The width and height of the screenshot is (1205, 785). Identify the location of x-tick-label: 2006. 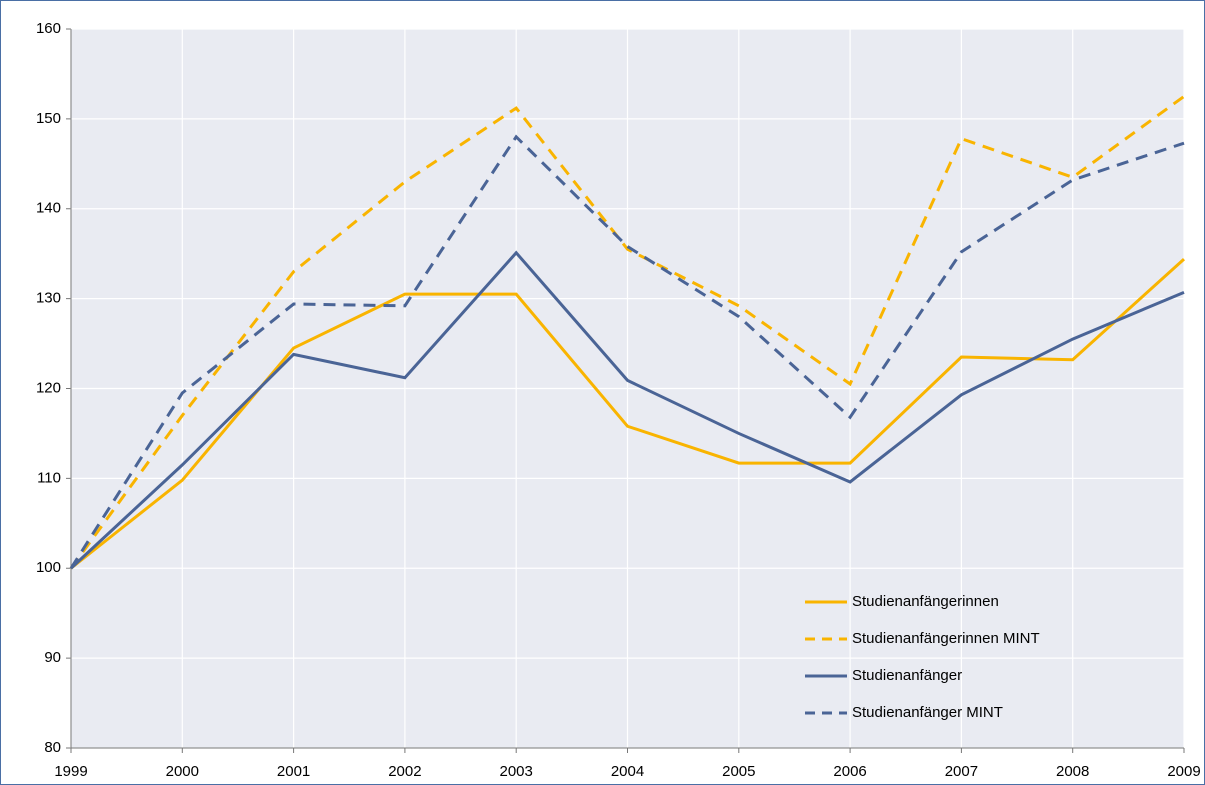
(849, 771).